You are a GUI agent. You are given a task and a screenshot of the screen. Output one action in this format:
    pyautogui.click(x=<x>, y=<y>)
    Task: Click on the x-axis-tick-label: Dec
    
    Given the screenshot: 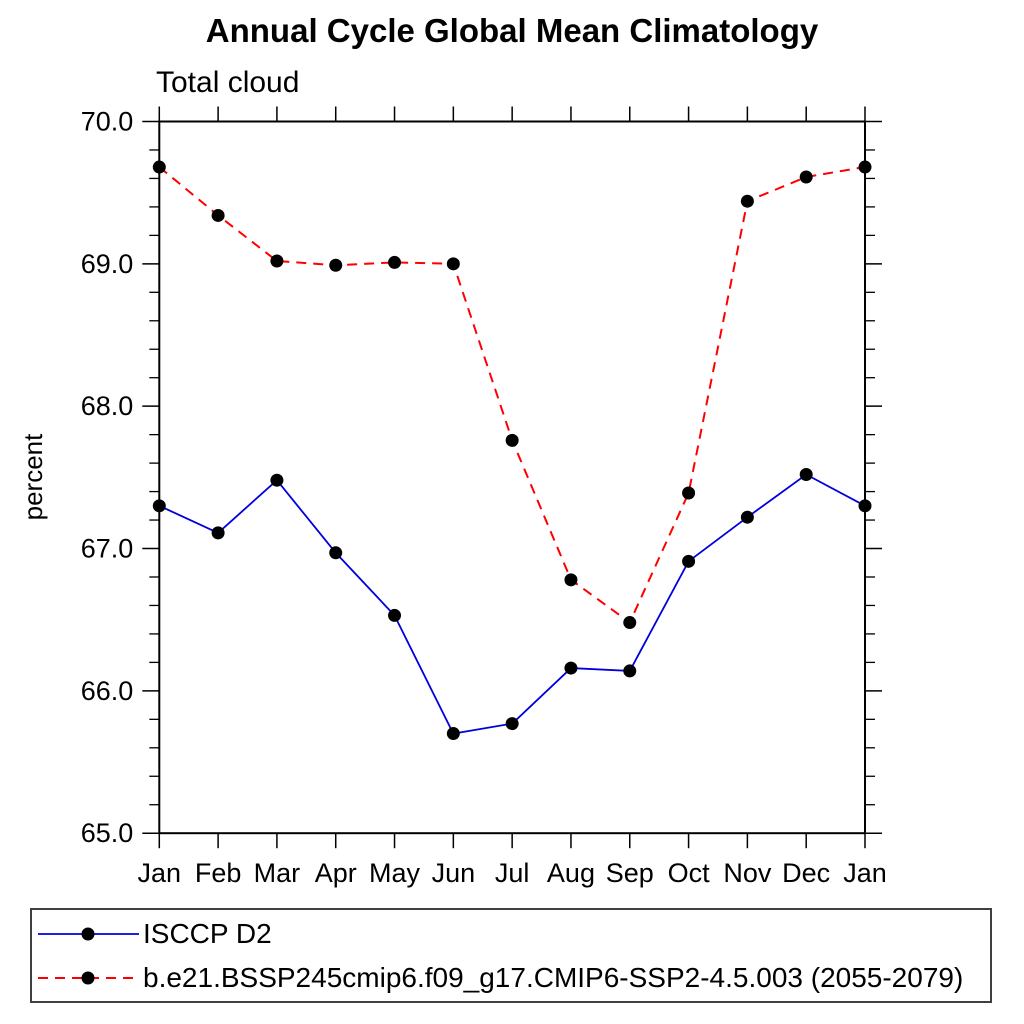 What is the action you would take?
    pyautogui.click(x=806, y=873)
    